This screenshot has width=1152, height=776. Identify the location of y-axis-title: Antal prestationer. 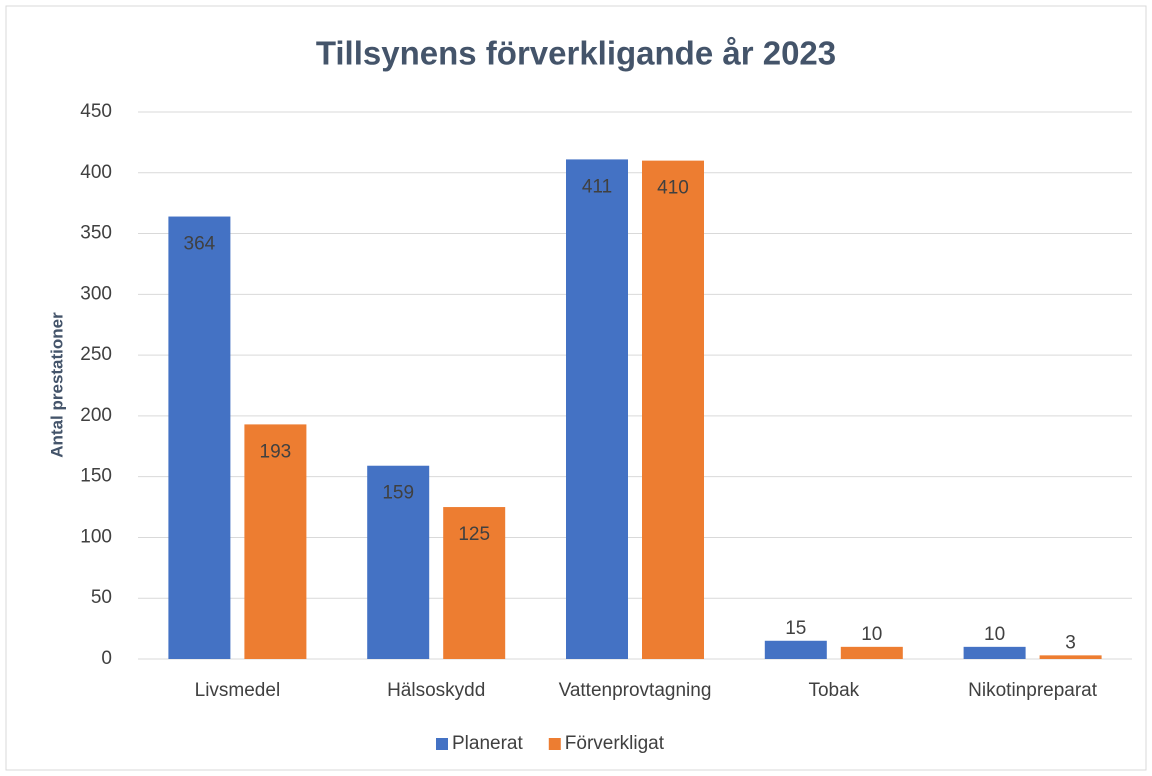
(56, 385).